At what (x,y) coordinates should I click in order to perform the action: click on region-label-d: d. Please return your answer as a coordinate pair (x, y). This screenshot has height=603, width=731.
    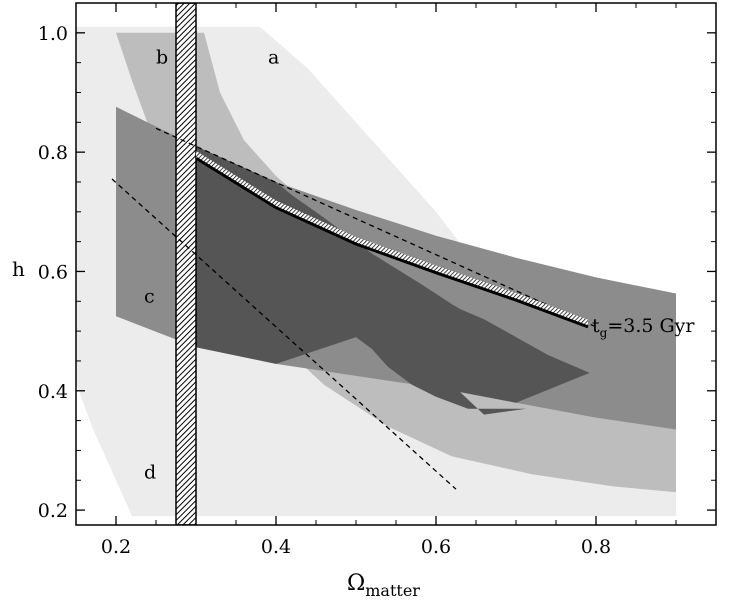
    Looking at the image, I should click on (150, 472).